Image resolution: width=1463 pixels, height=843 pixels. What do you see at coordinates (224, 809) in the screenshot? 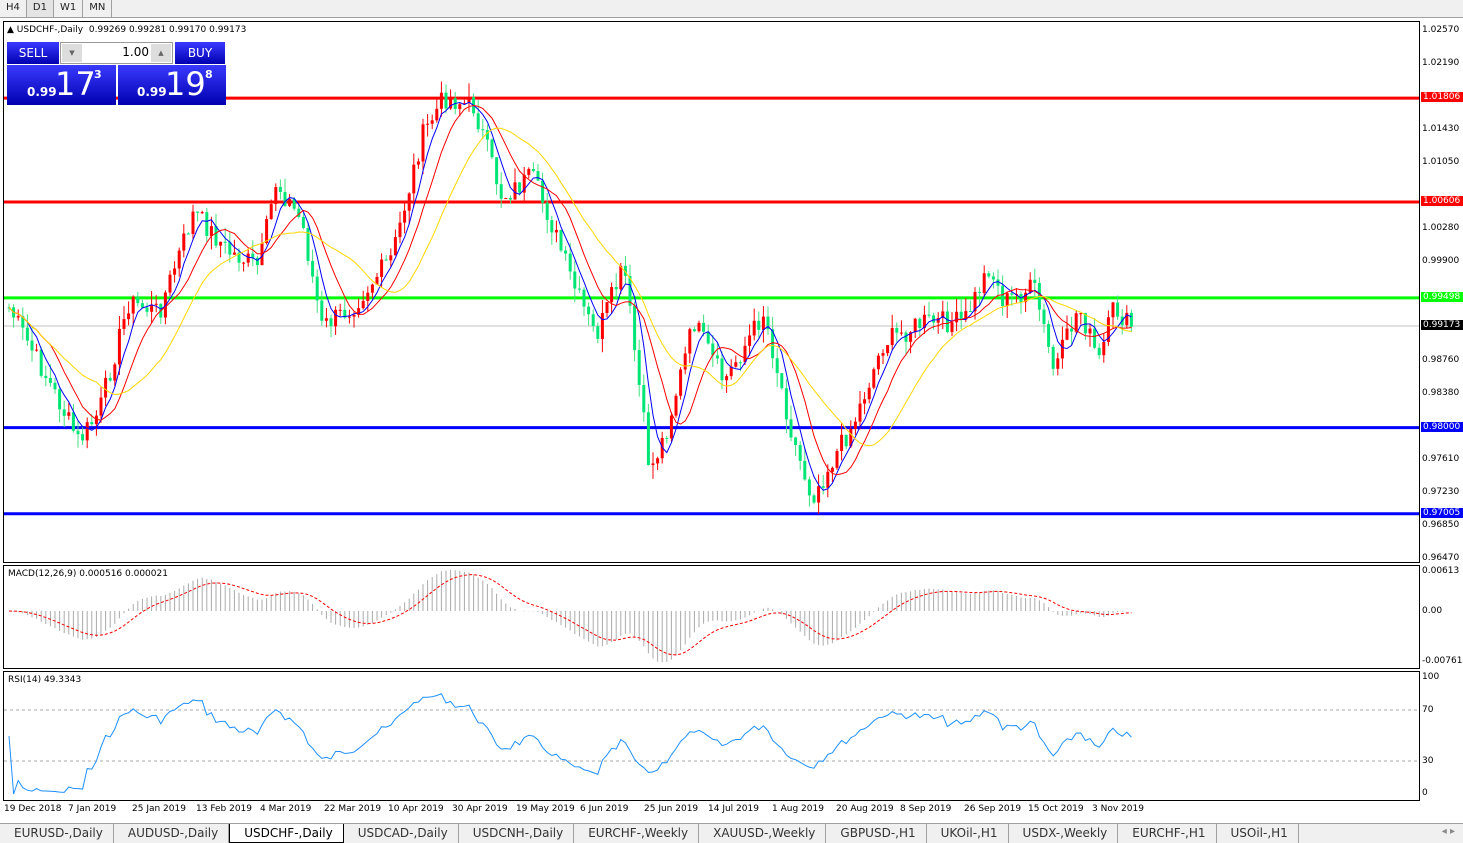
I see `date-tick: 13 Feb 2019` at bounding box center [224, 809].